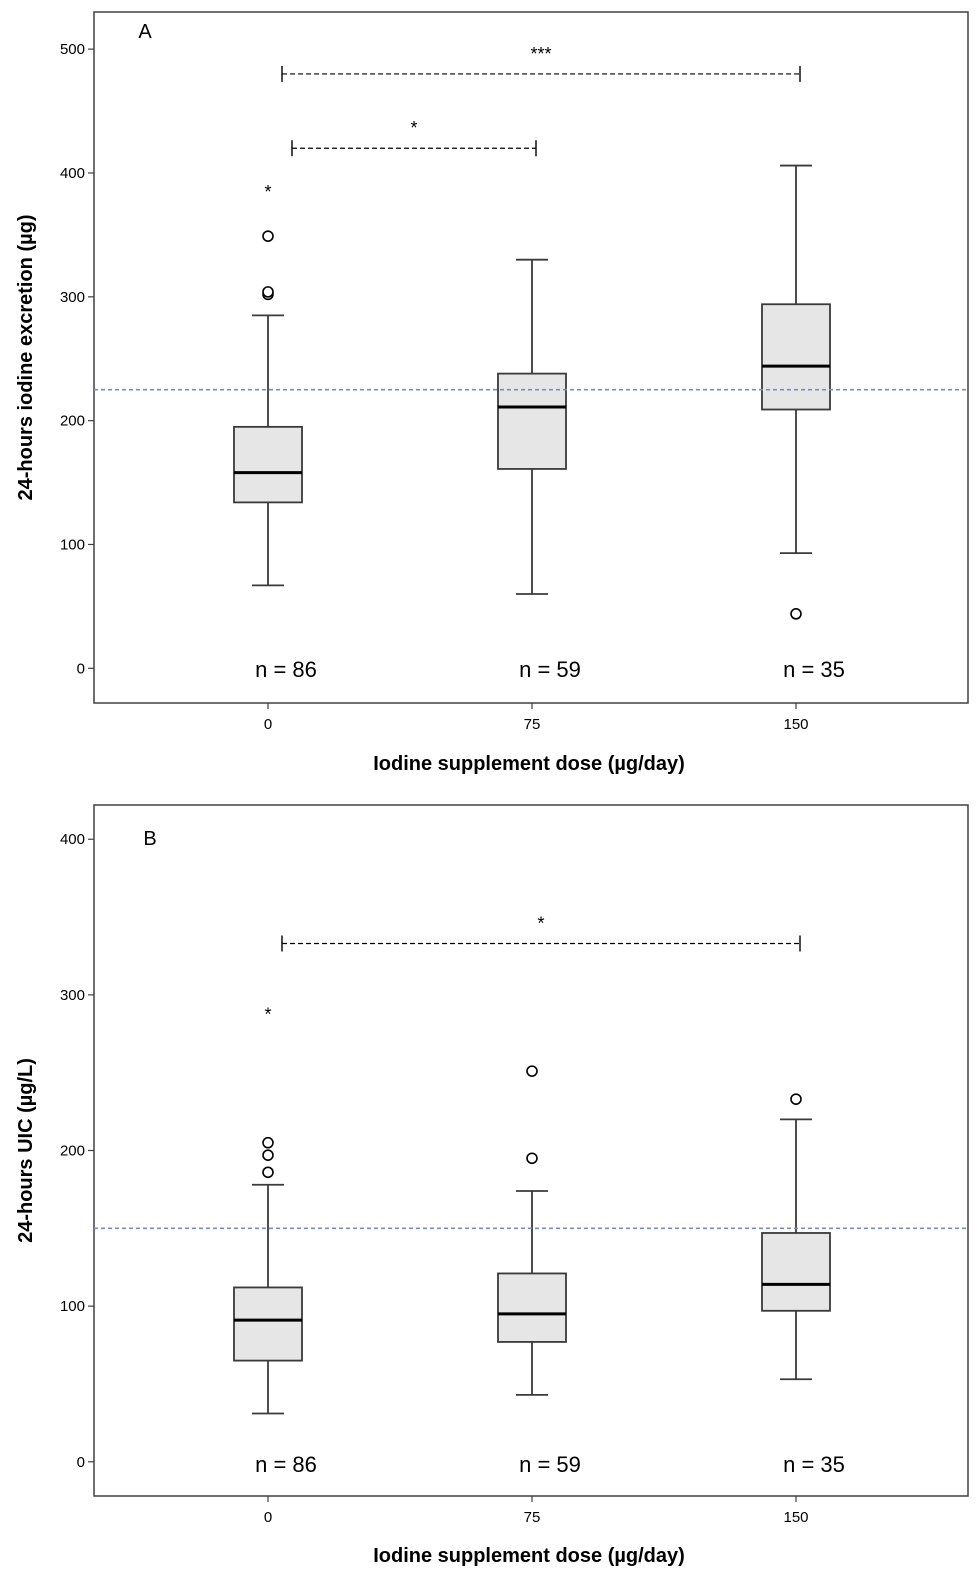 The width and height of the screenshot is (980, 1587). Describe the element at coordinates (72, 49) in the screenshot. I see `y-tick-label: 500` at that location.